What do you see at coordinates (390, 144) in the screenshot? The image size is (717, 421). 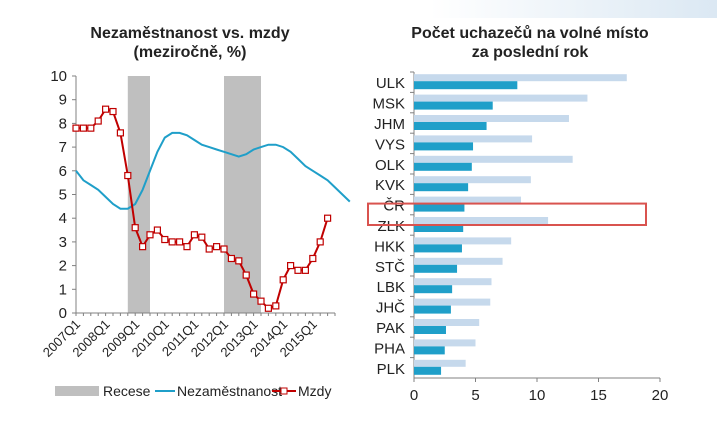 I see `category-label-VYS: VYS` at bounding box center [390, 144].